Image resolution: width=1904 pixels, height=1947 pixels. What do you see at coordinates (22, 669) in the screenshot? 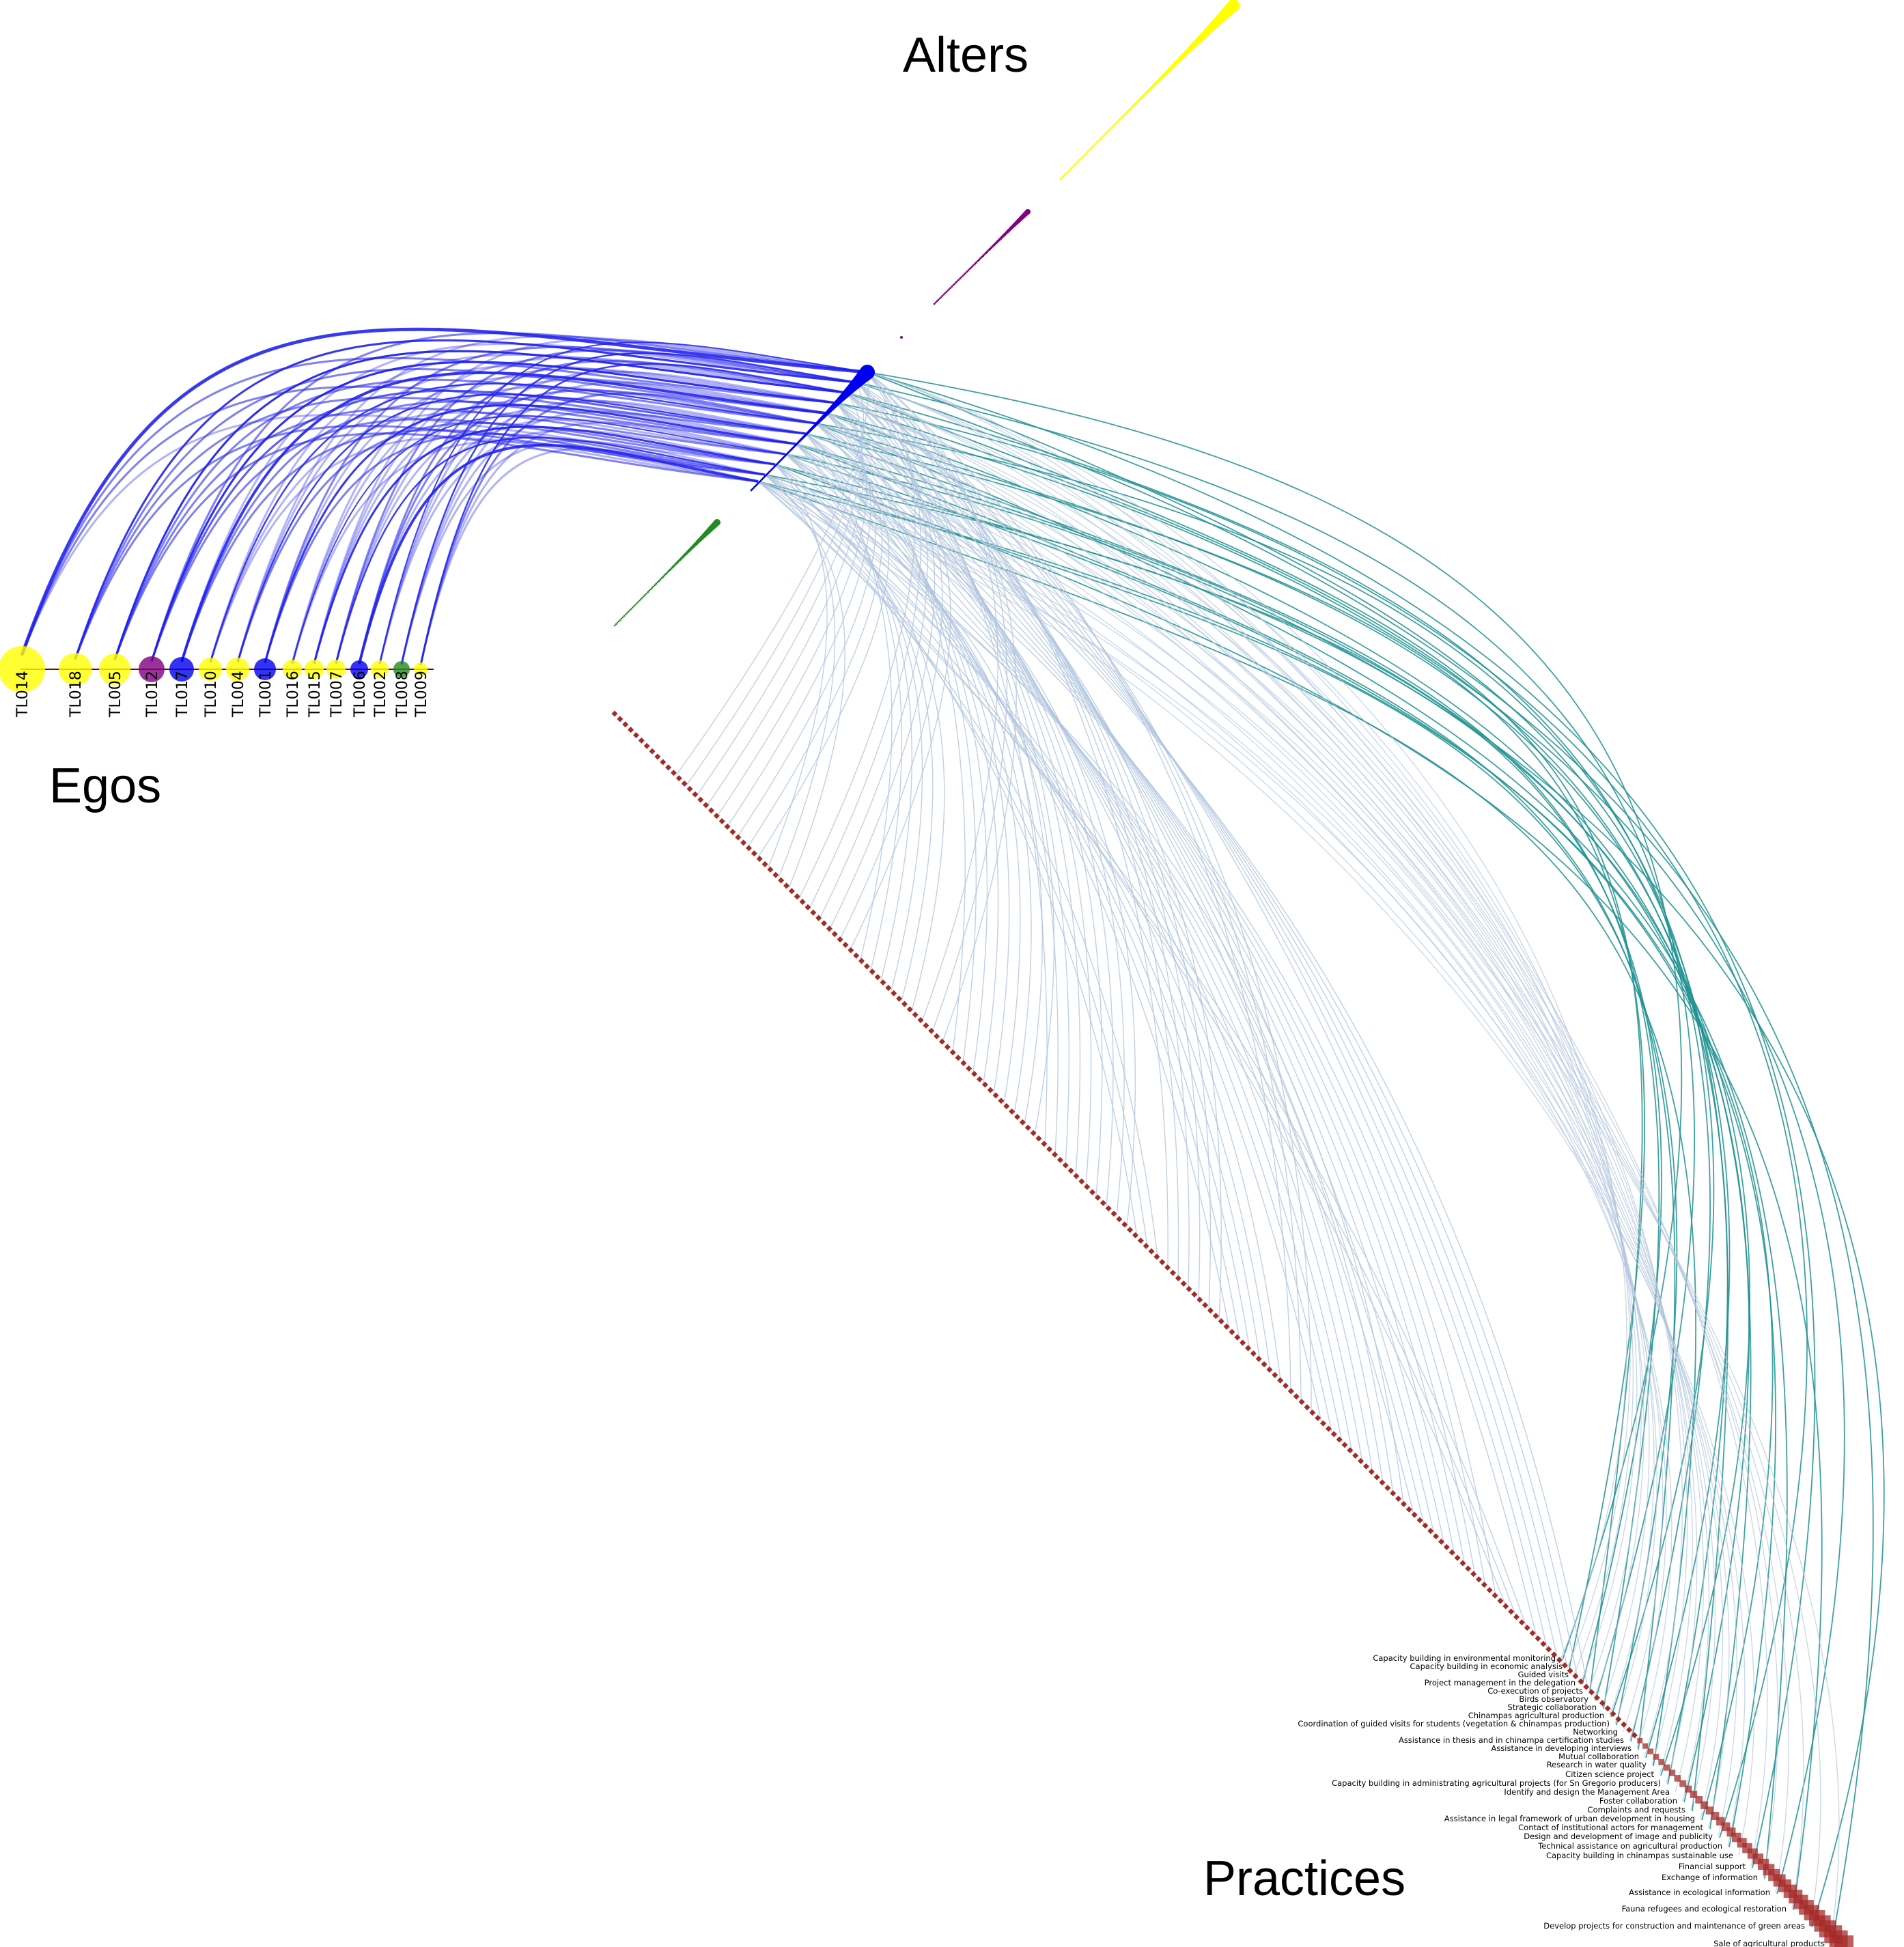
I see `ego-node-tl014` at bounding box center [22, 669].